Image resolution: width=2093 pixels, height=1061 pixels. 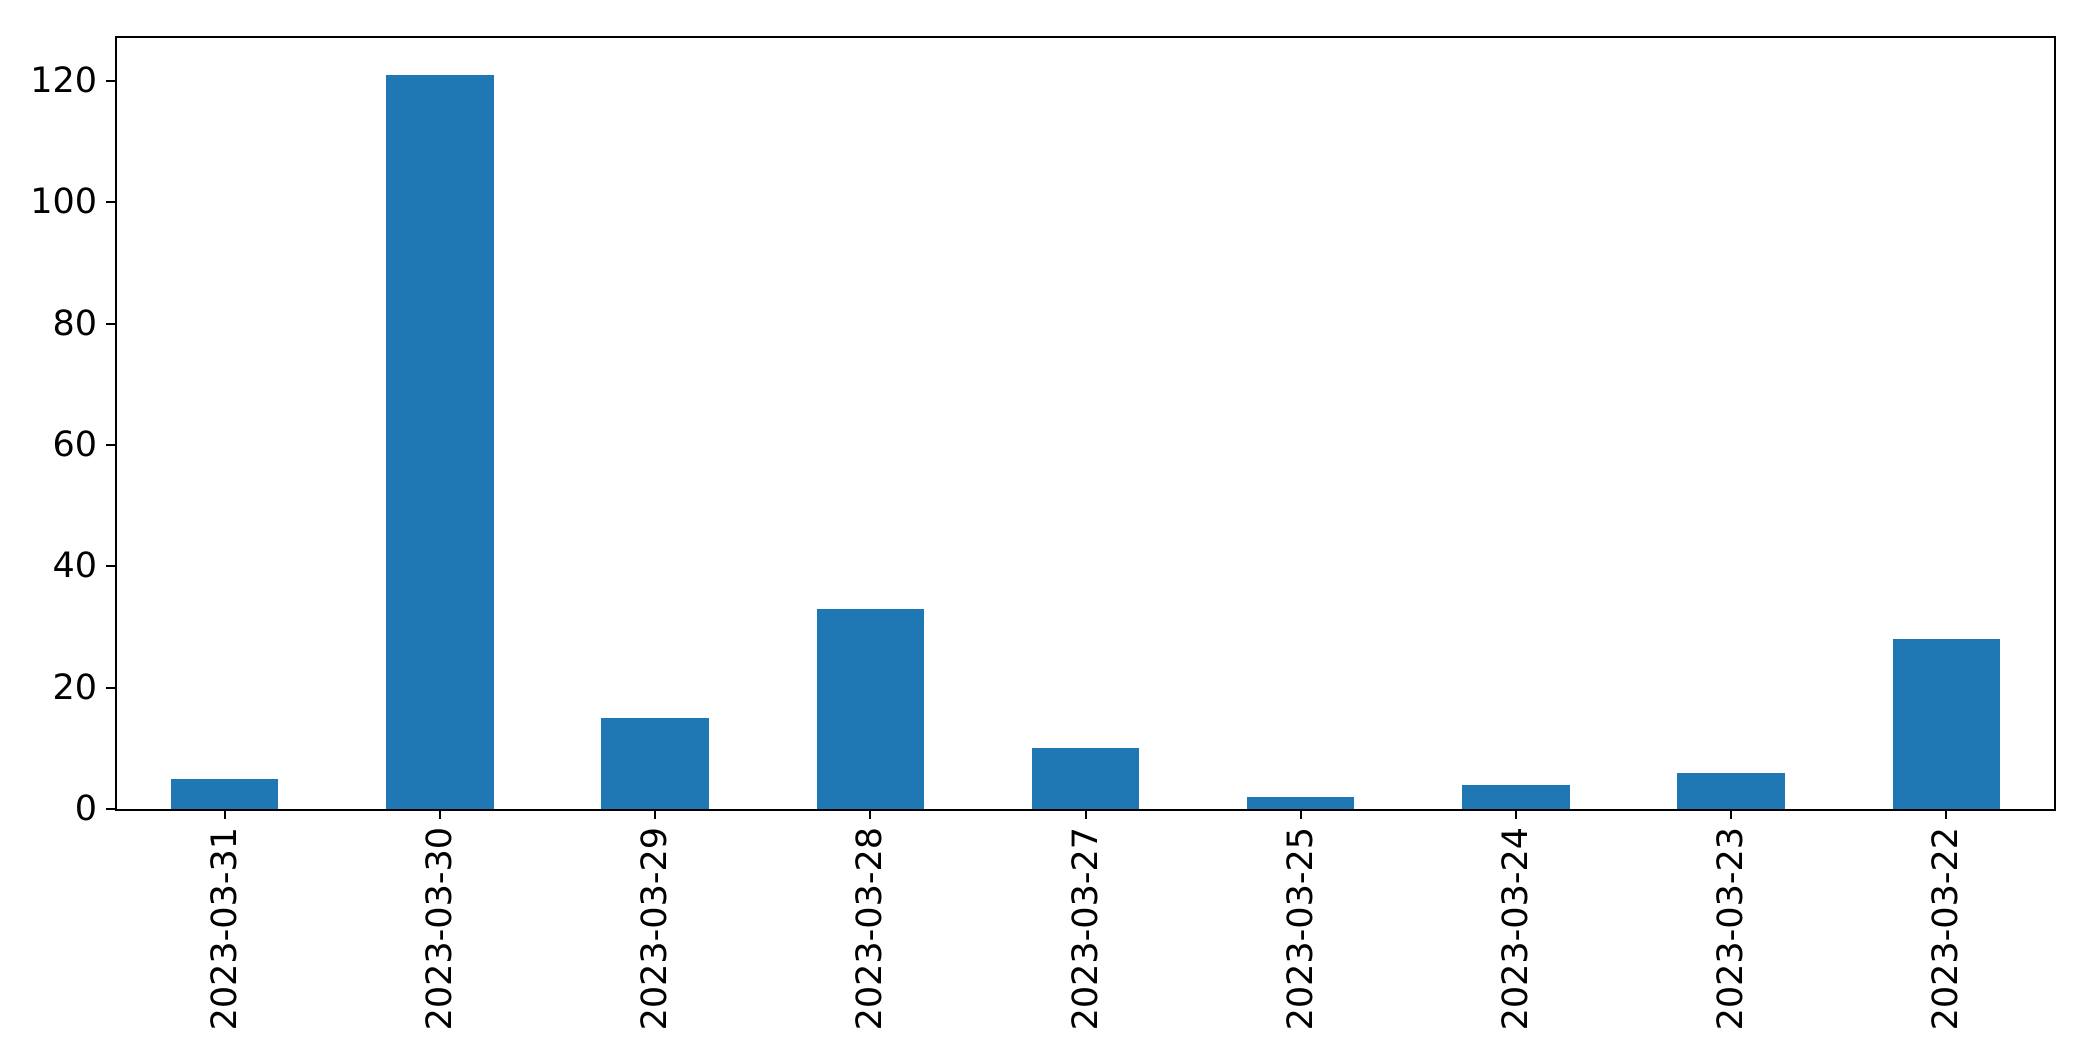 What do you see at coordinates (1946, 929) in the screenshot?
I see `x-tick-label-2023-03-22: 2023-03-22` at bounding box center [1946, 929].